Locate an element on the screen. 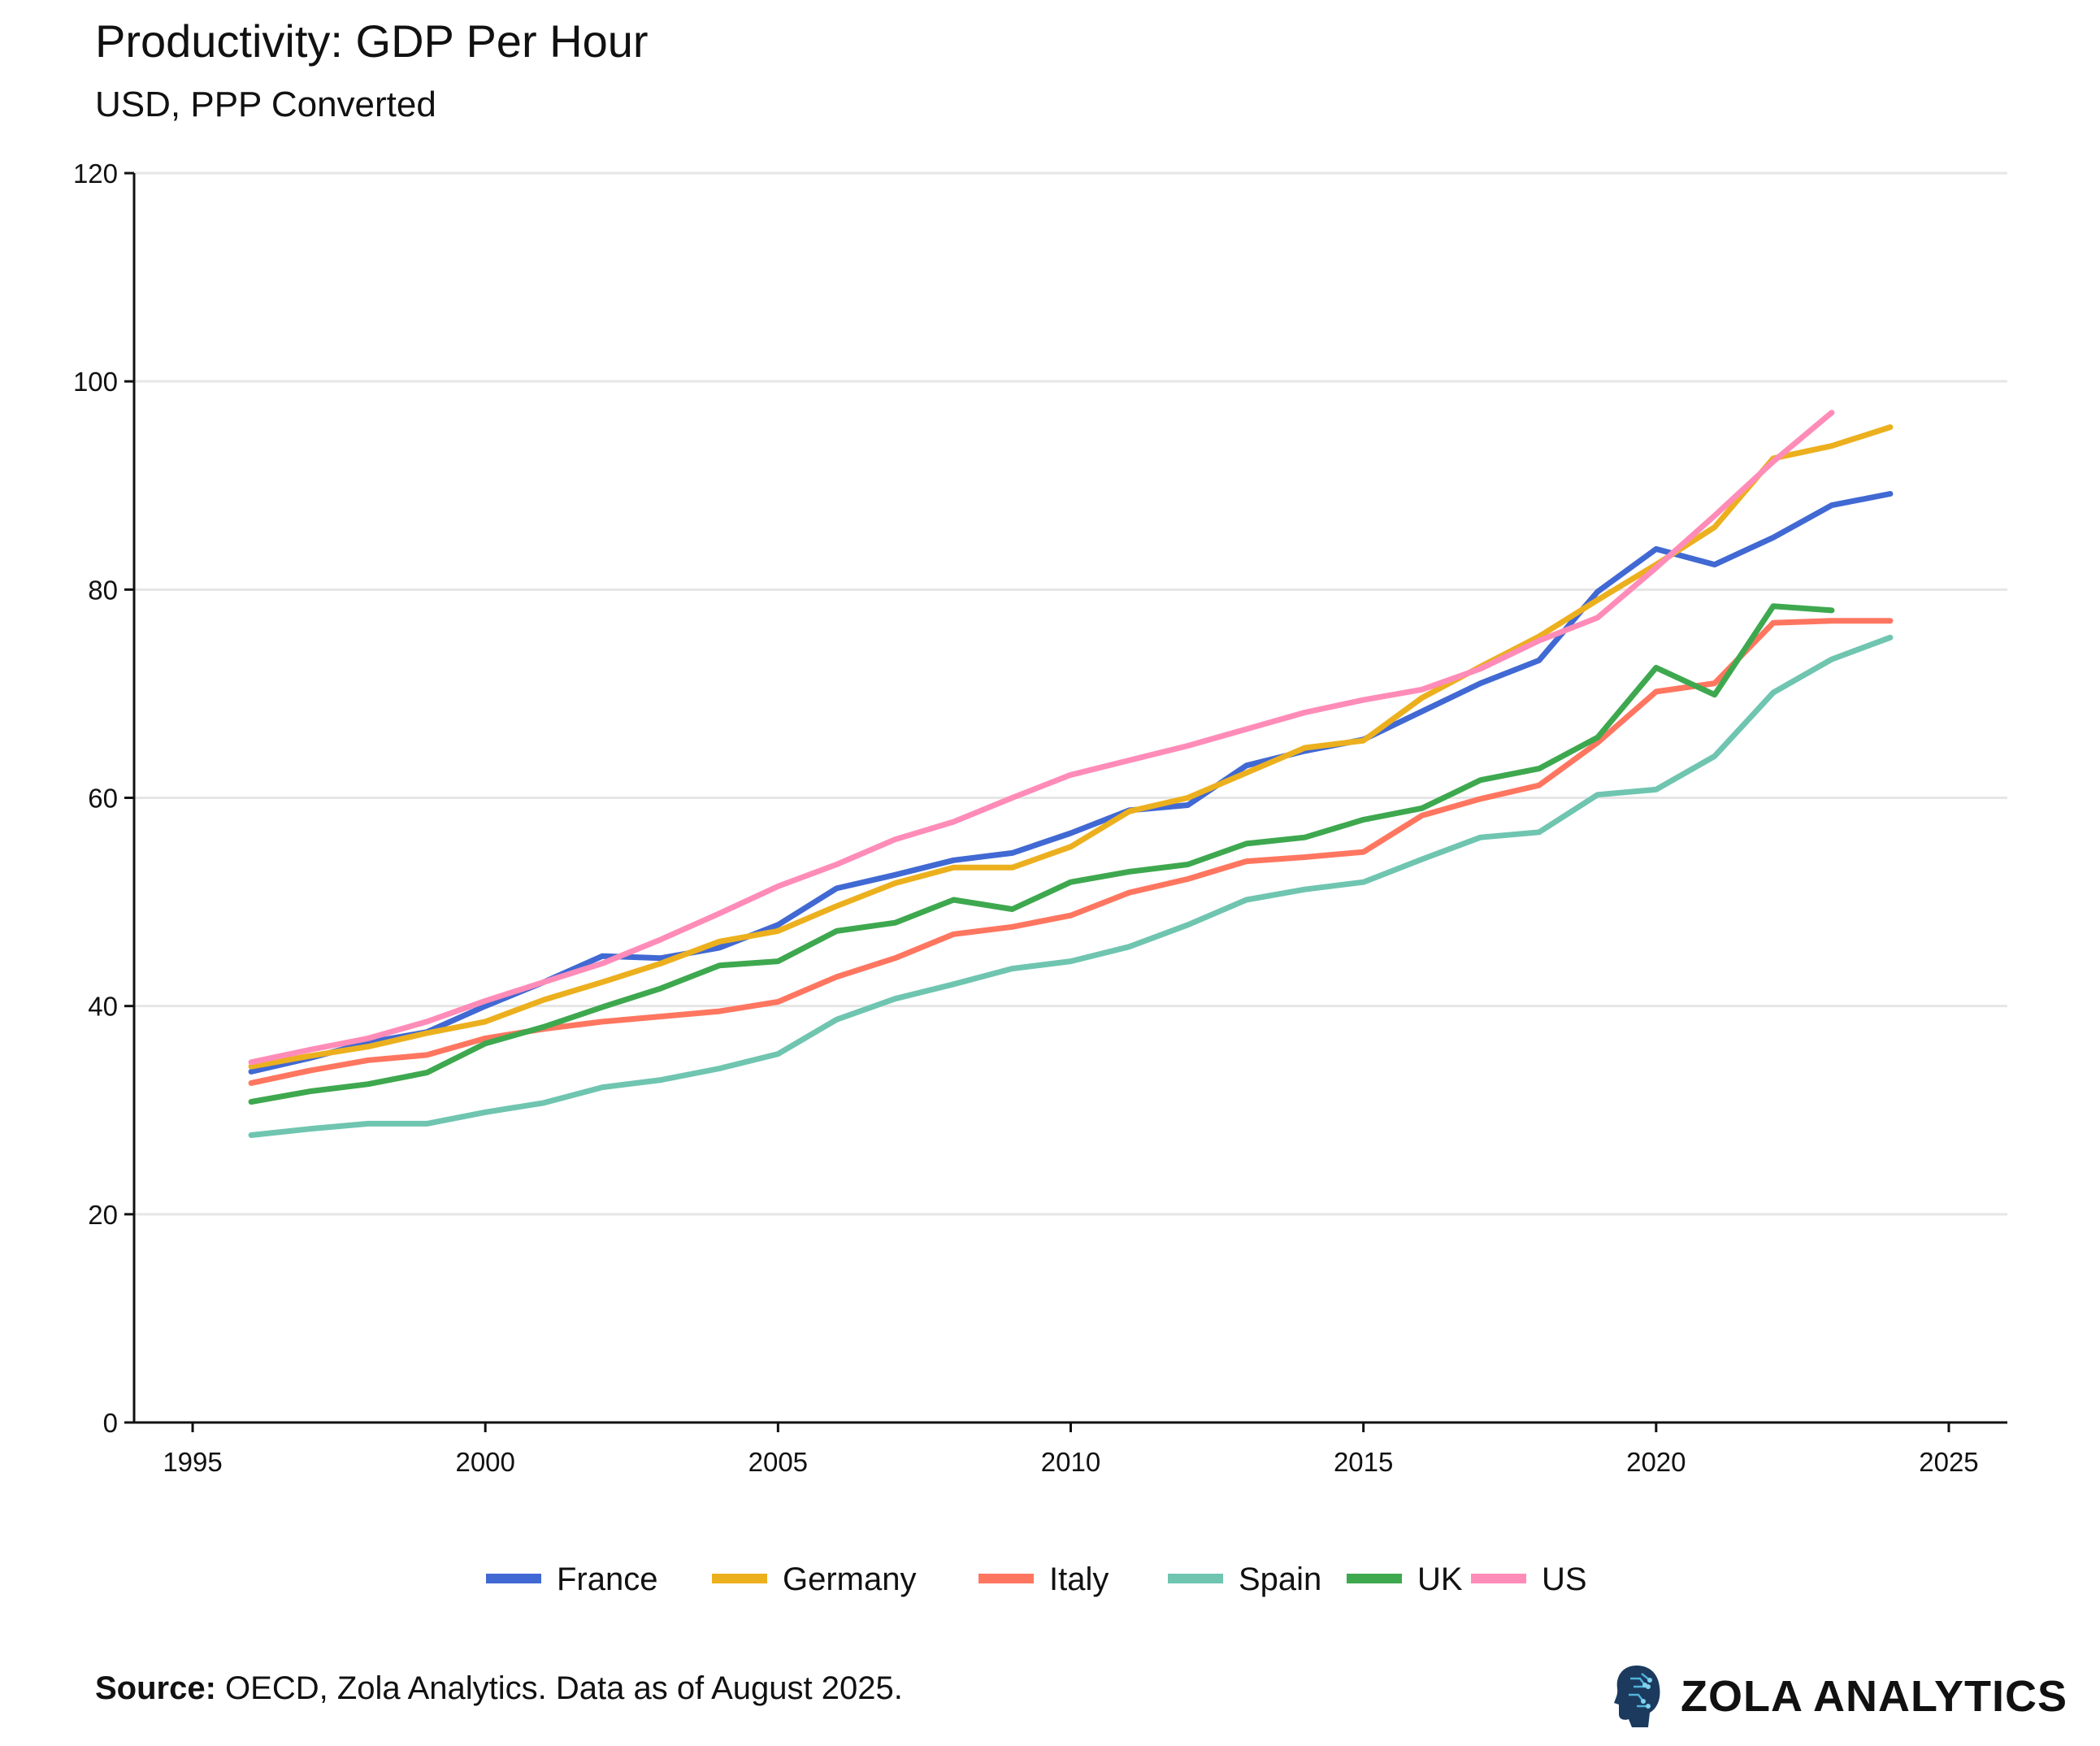 This screenshot has width=2100, height=1746. x-tick-label: 2000 is located at coordinates (484, 1462).